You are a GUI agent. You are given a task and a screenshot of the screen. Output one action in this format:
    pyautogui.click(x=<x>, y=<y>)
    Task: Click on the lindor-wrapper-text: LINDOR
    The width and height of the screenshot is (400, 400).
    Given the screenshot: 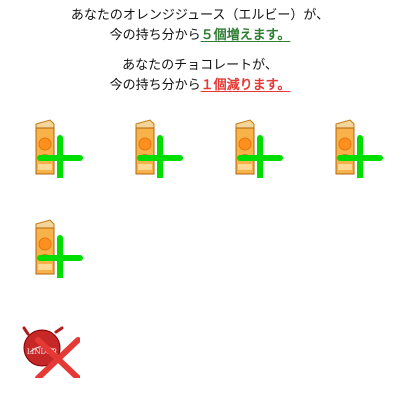 What is the action you would take?
    pyautogui.click(x=42, y=352)
    